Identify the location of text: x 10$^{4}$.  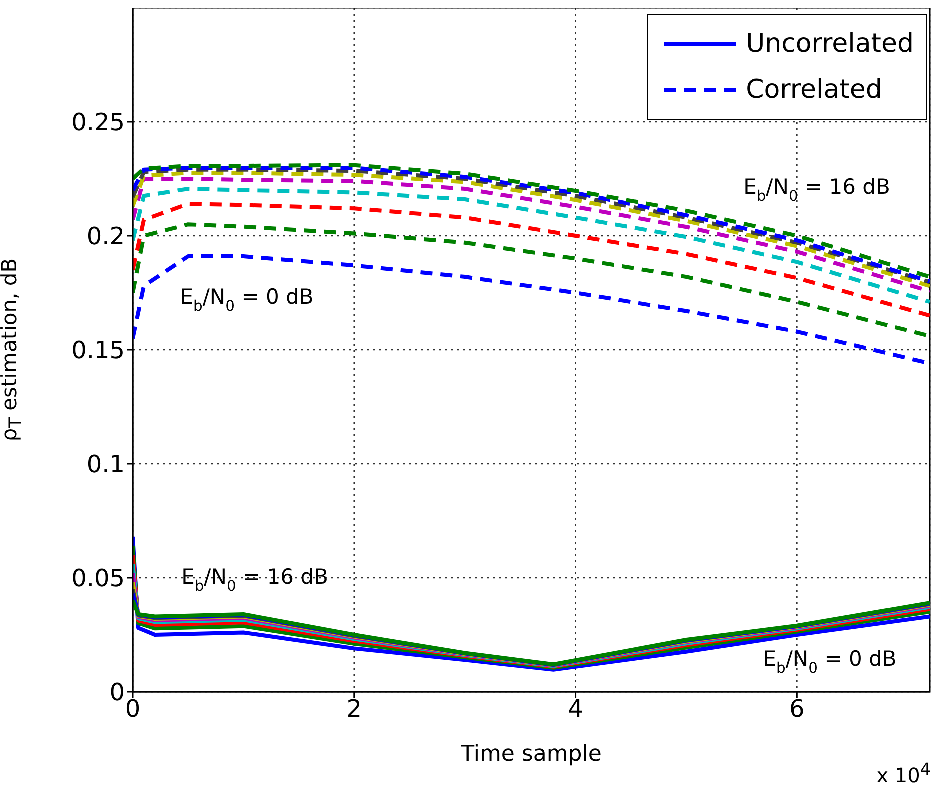
(903, 774).